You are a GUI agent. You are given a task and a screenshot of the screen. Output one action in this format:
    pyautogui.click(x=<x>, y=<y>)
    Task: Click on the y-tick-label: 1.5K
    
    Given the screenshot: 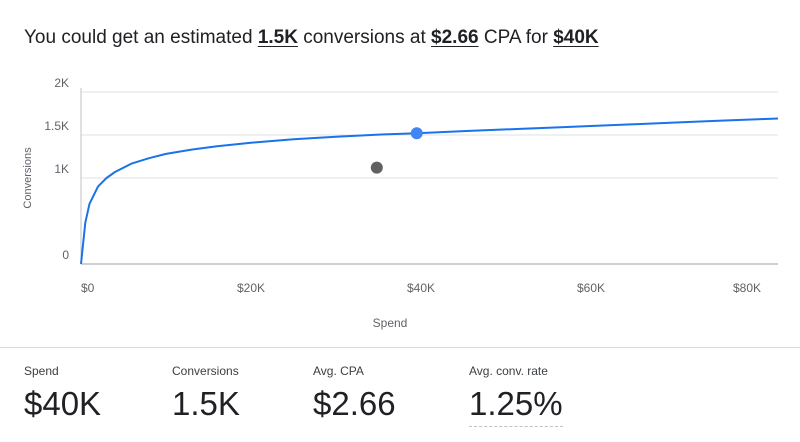 What is the action you would take?
    pyautogui.click(x=56, y=126)
    